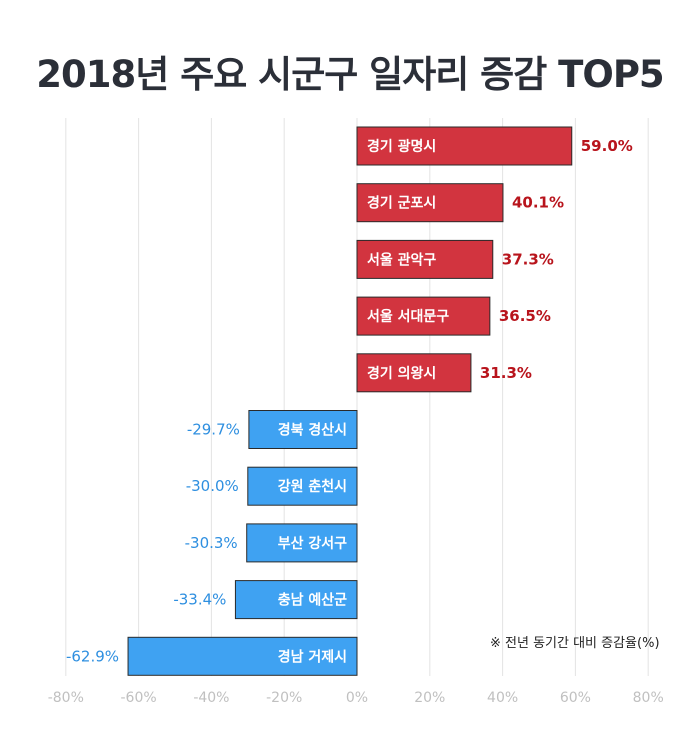  I want to click on bar-value-label: -30.0%, so click(212, 486).